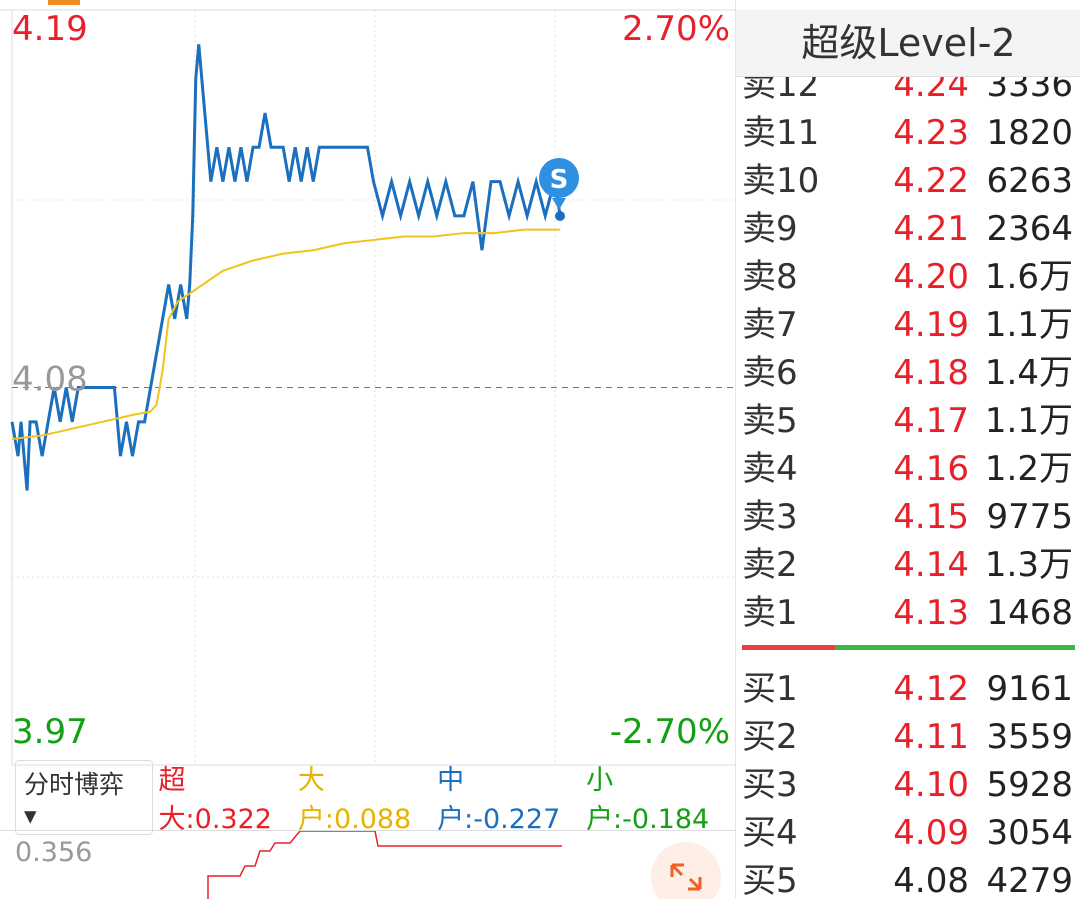  What do you see at coordinates (931, 613) in the screenshot?
I see `level-price: 4.13` at bounding box center [931, 613].